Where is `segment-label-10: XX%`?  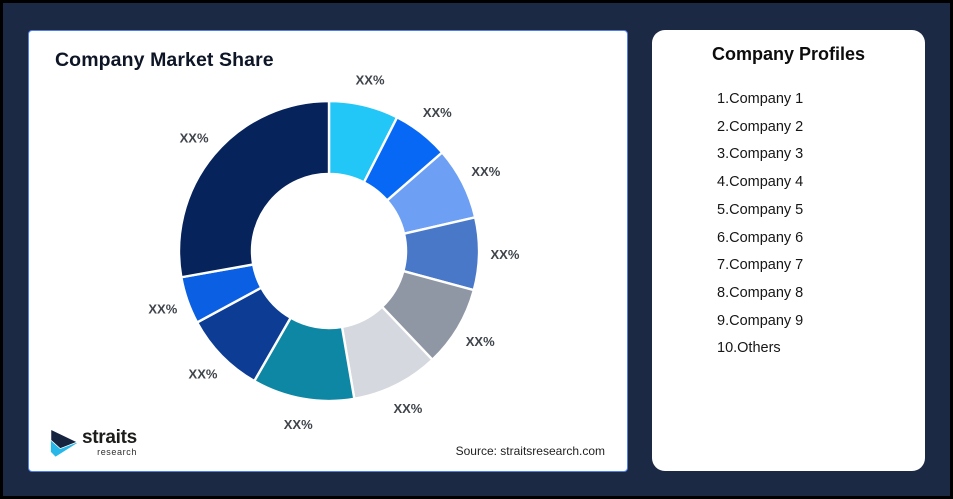
segment-label-10: XX% is located at coordinates (194, 138).